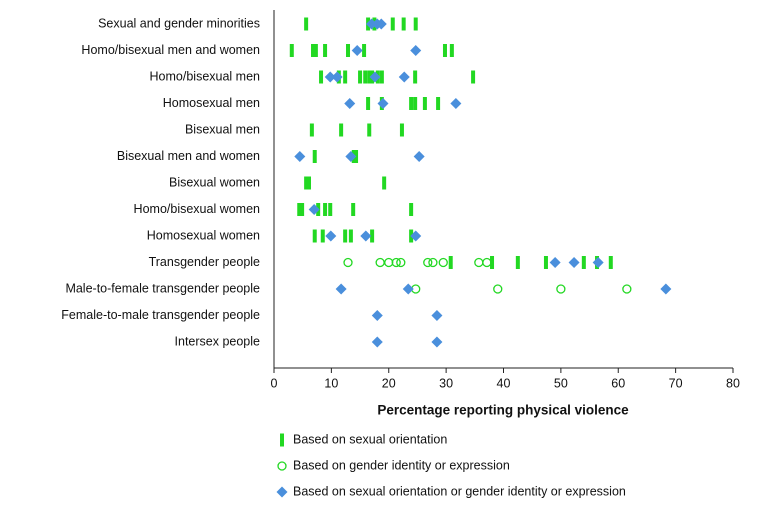 This screenshot has height=510, width=771. I want to click on category-label: Homo/bisexual men, so click(205, 76).